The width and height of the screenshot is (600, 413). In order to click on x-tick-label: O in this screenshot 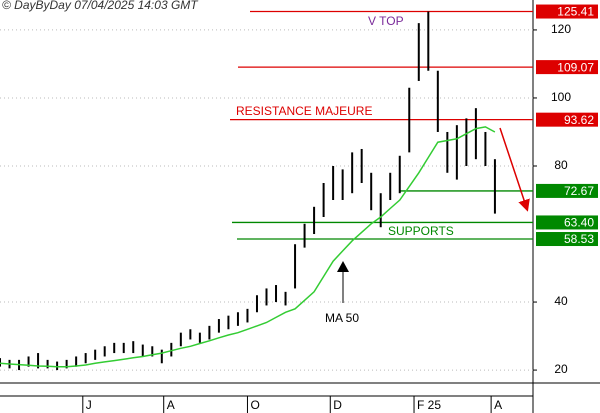, I will do `click(254, 405)`.